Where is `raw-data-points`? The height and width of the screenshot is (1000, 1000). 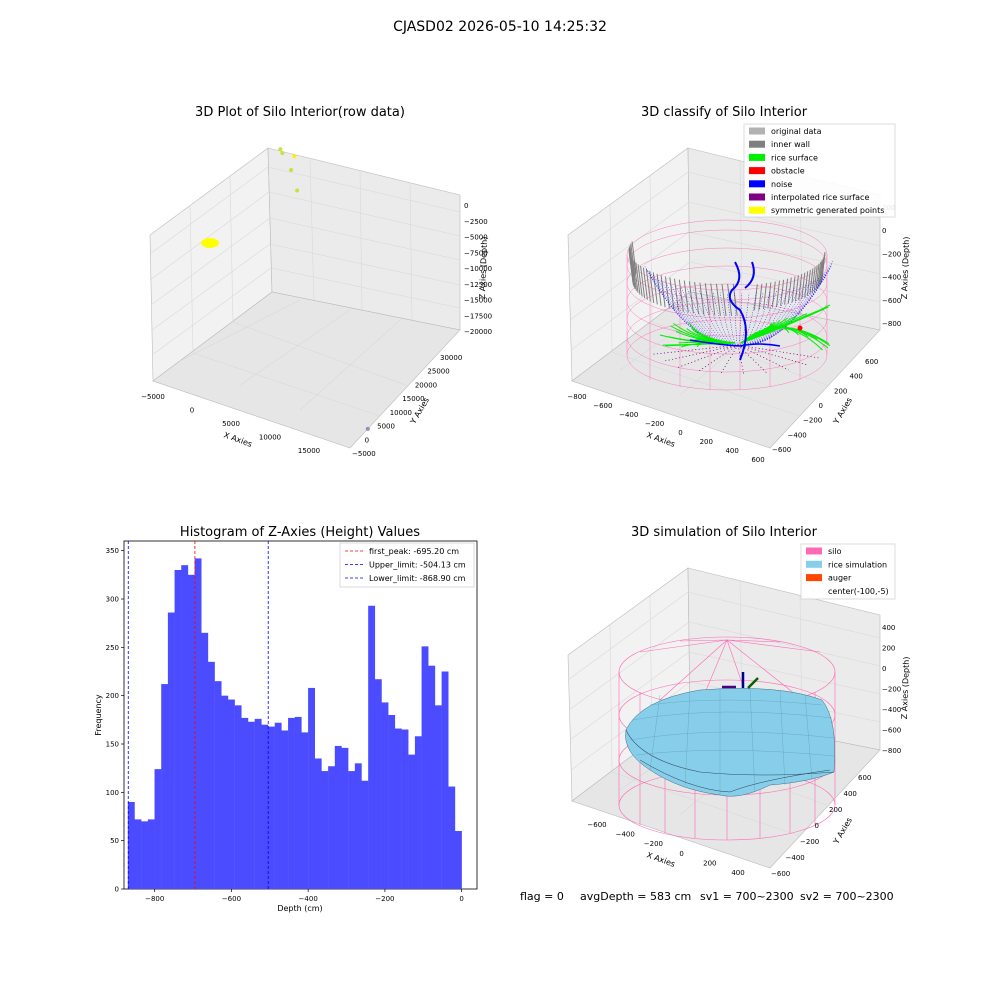 raw-data-points is located at coordinates (285, 289).